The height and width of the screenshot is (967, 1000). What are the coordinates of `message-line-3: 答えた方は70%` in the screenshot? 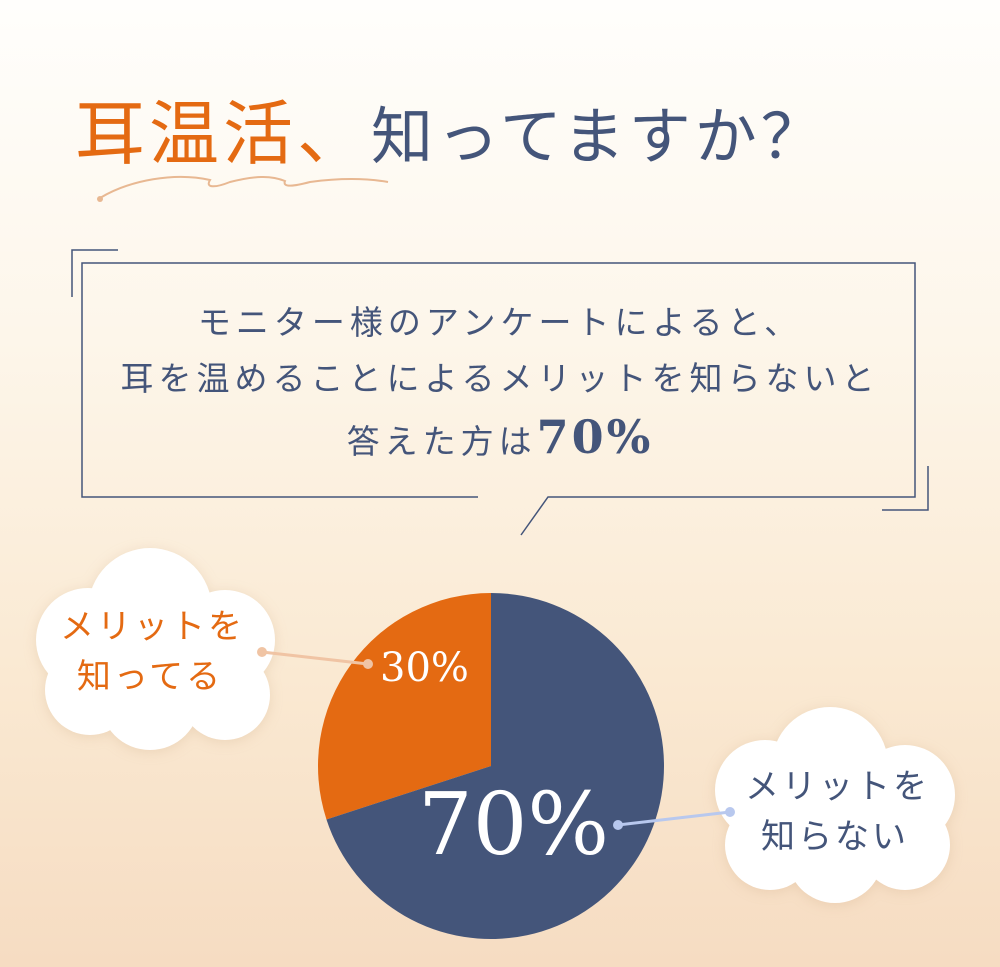 It's located at (500, 437).